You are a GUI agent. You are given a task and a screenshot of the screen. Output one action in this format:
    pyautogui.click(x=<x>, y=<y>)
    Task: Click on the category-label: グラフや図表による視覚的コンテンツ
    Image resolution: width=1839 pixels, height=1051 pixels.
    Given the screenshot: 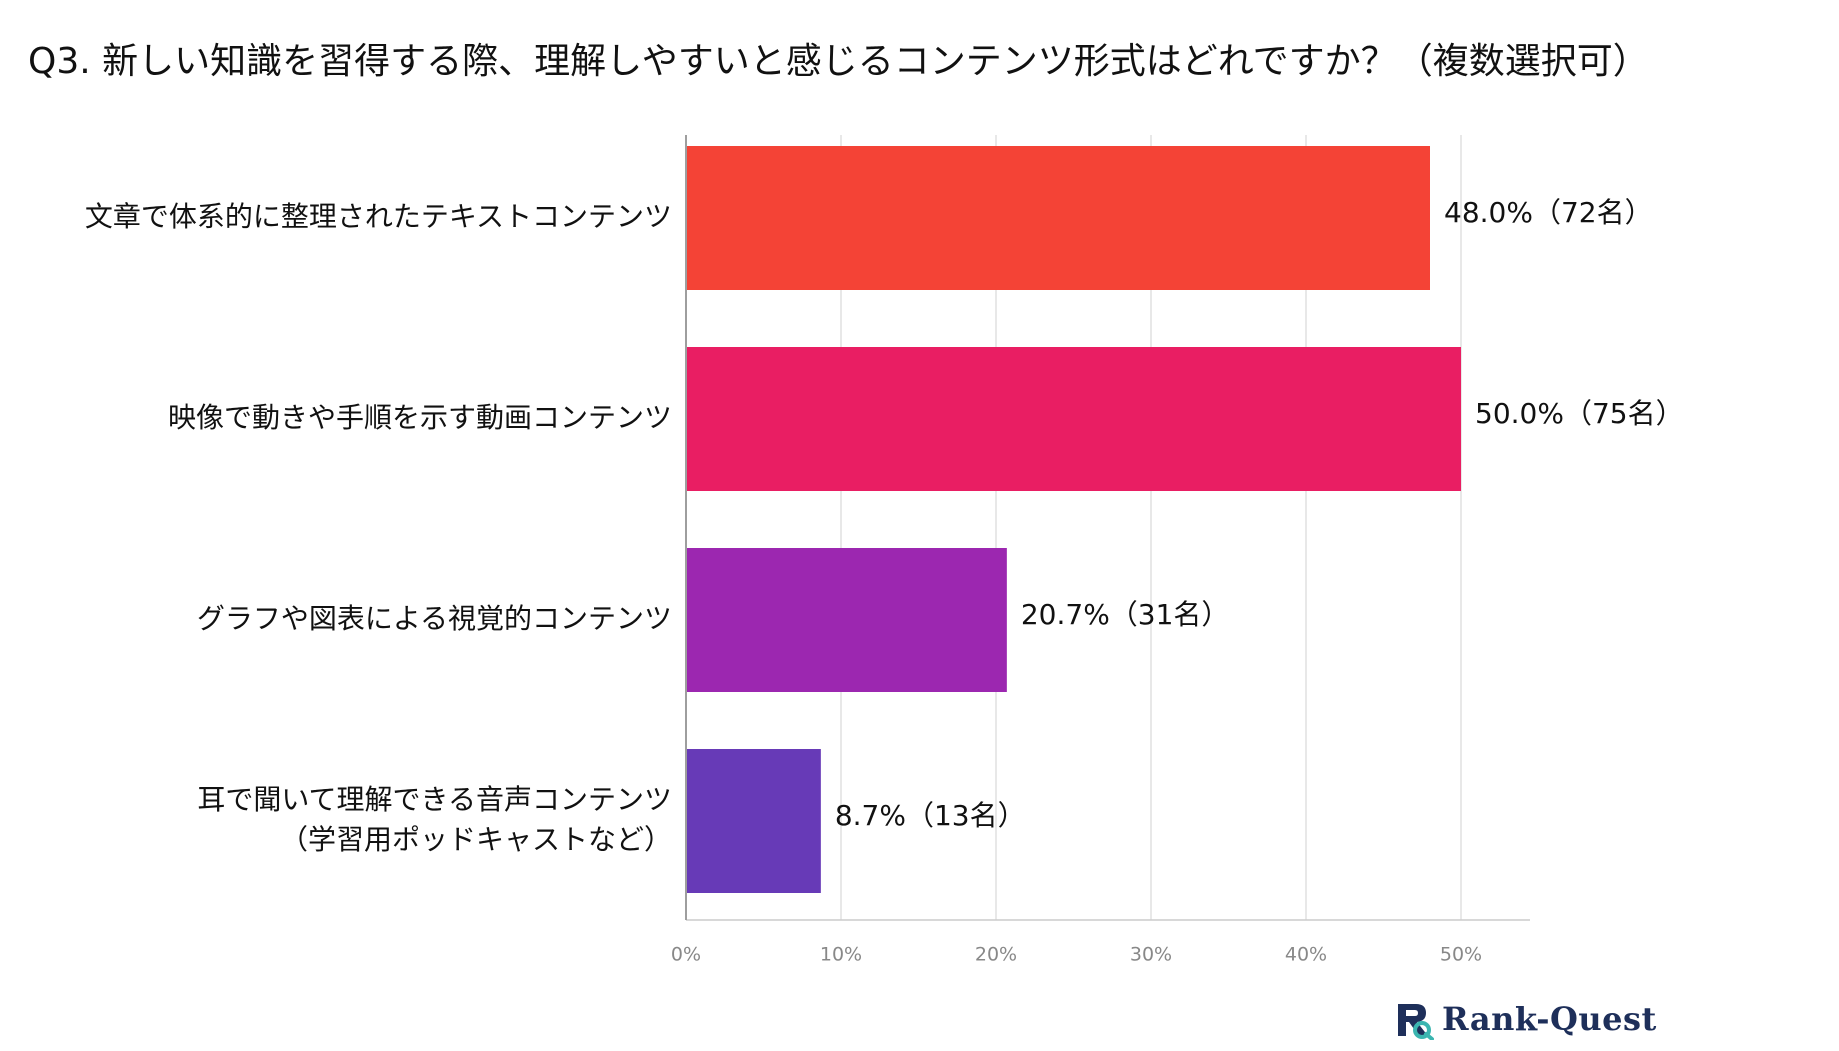 What is the action you would take?
    pyautogui.click(x=434, y=618)
    